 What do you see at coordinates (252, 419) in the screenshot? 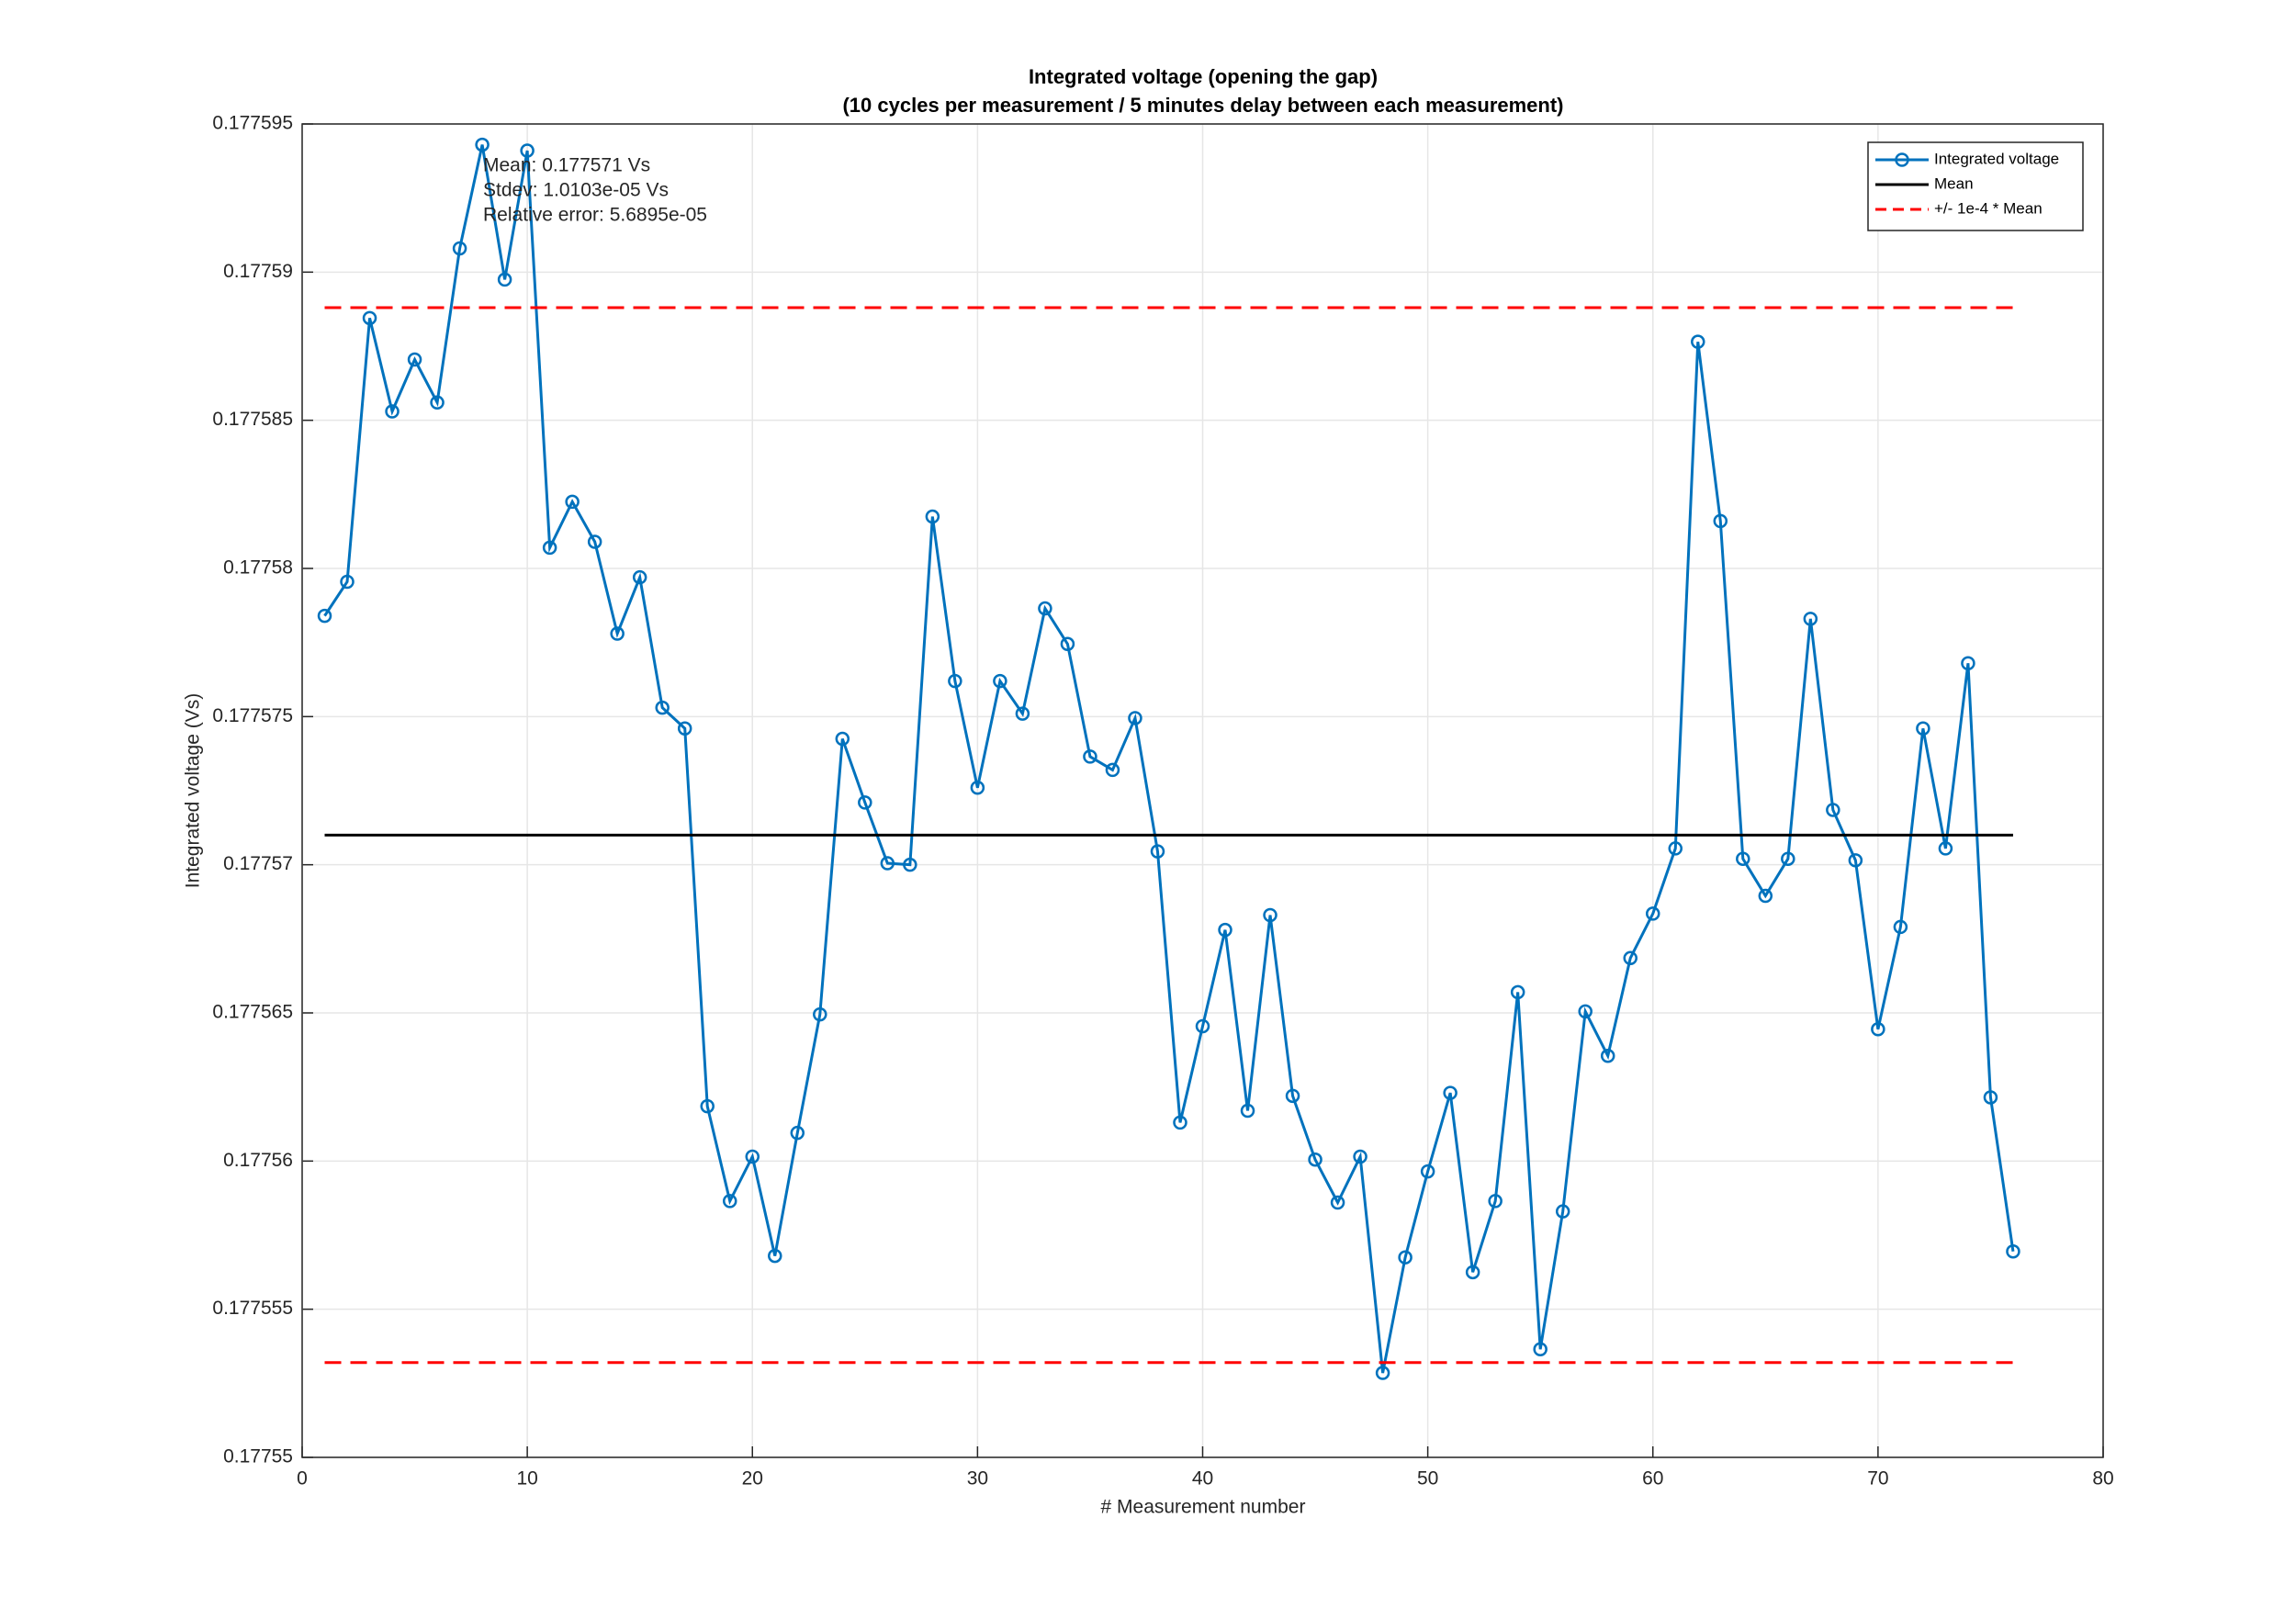
I see `y-tick-label: 0.177585` at bounding box center [252, 419].